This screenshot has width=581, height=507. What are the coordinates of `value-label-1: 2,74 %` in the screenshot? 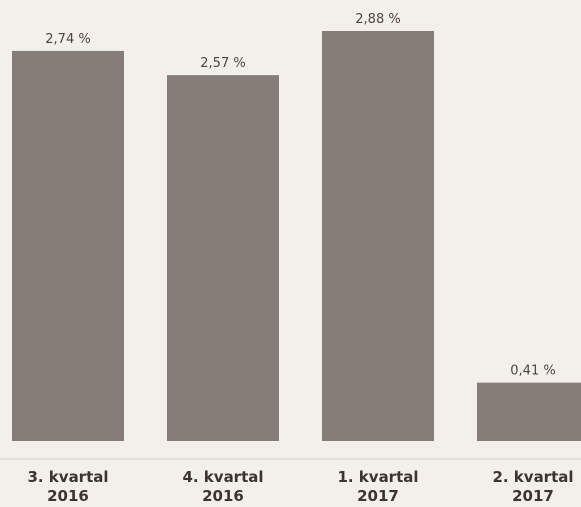 It's located at (67, 39).